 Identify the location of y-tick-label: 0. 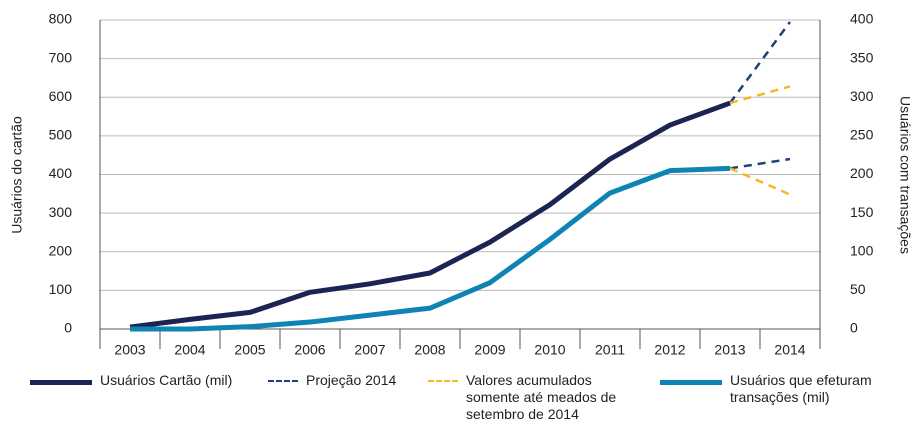
(68, 328).